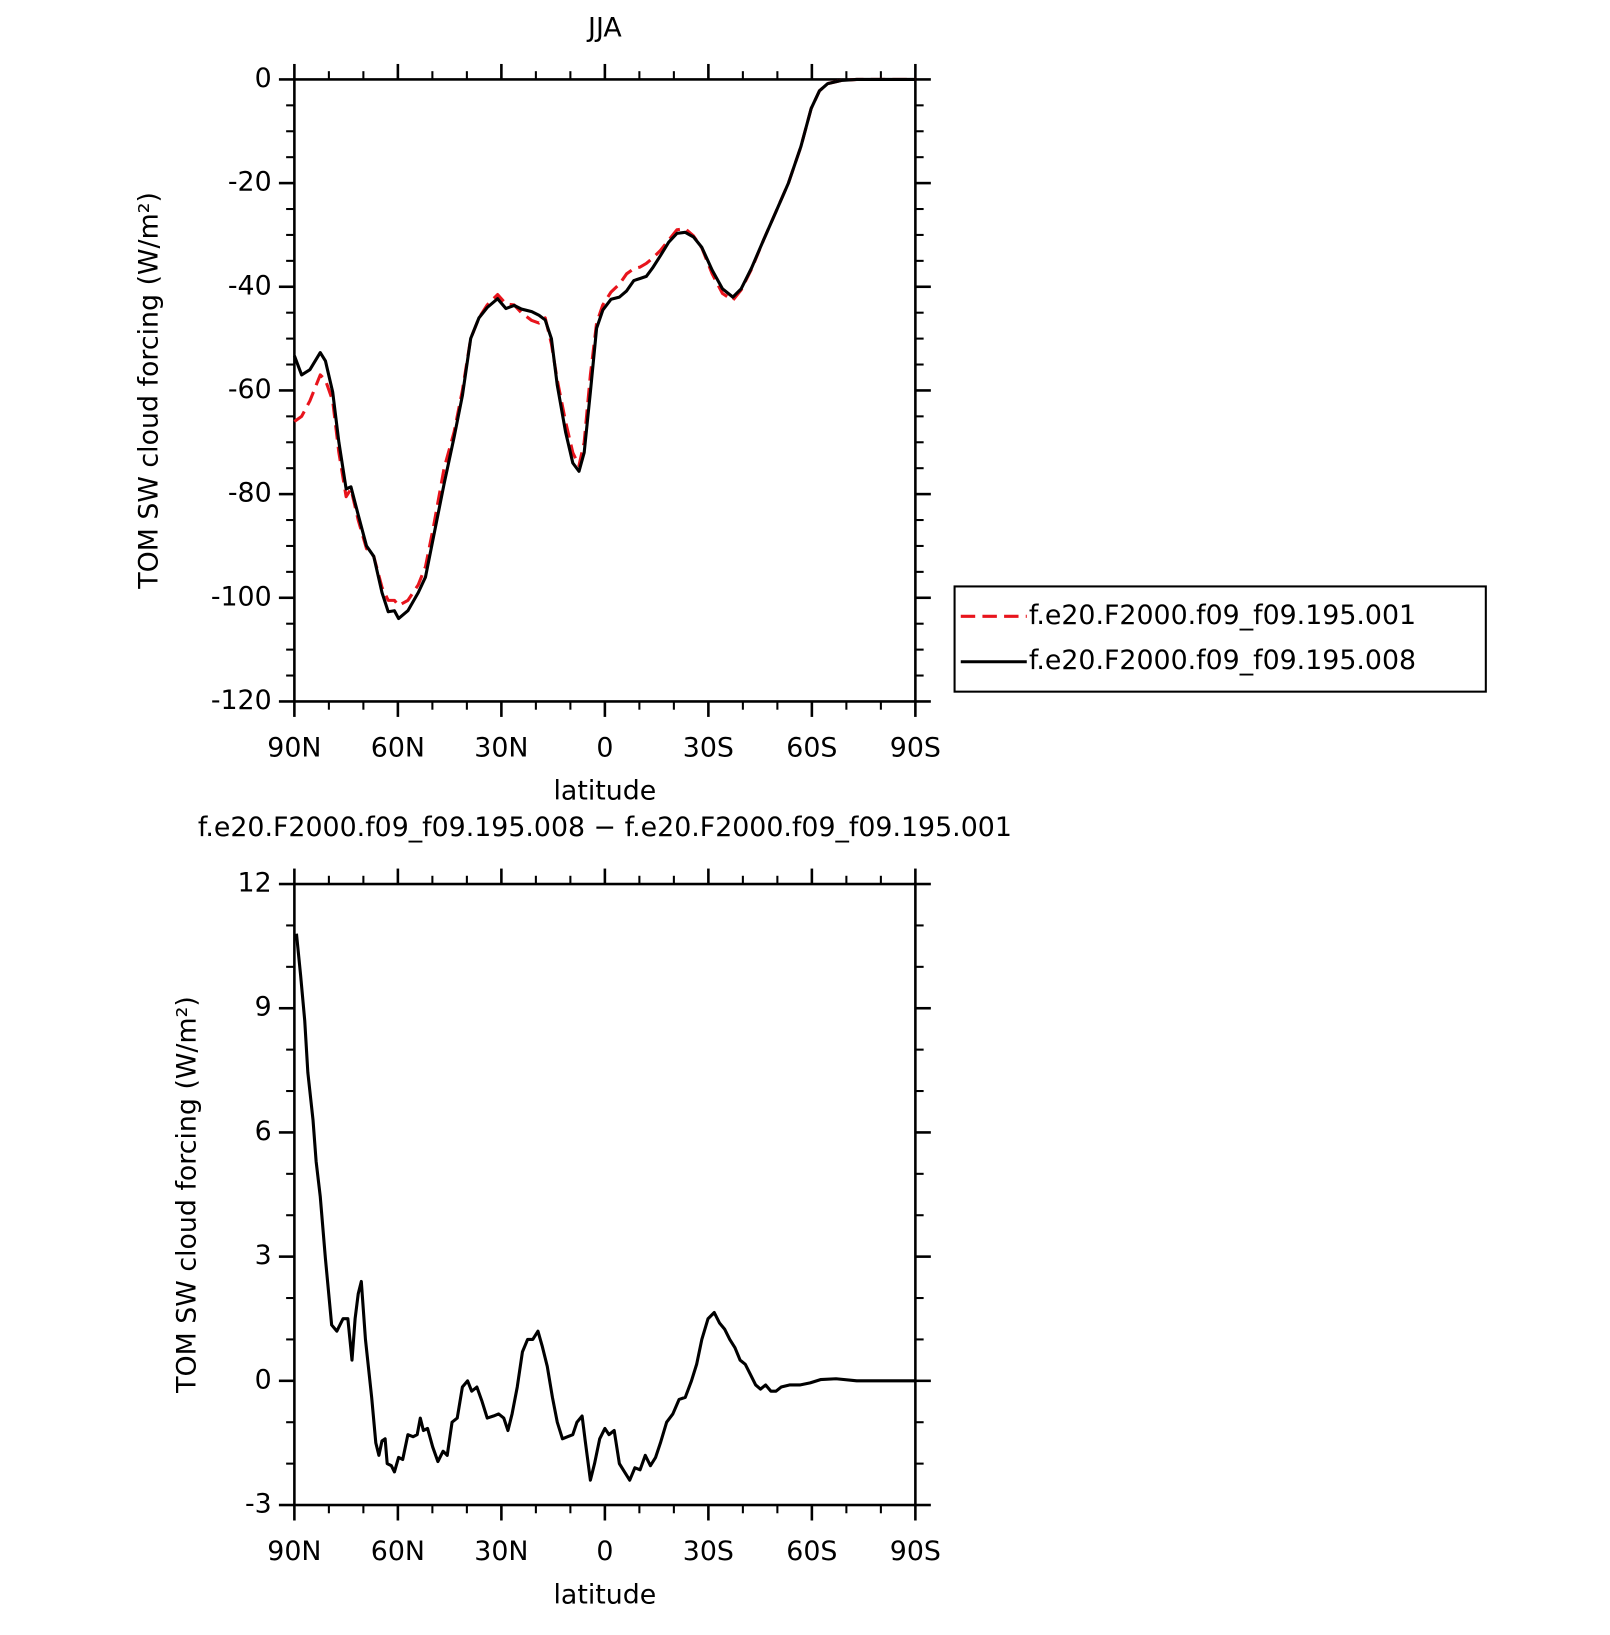 The image size is (1610, 1635). What do you see at coordinates (1222, 615) in the screenshot?
I see `legend-label: f.e20.F2000.f09_f09.195.001` at bounding box center [1222, 615].